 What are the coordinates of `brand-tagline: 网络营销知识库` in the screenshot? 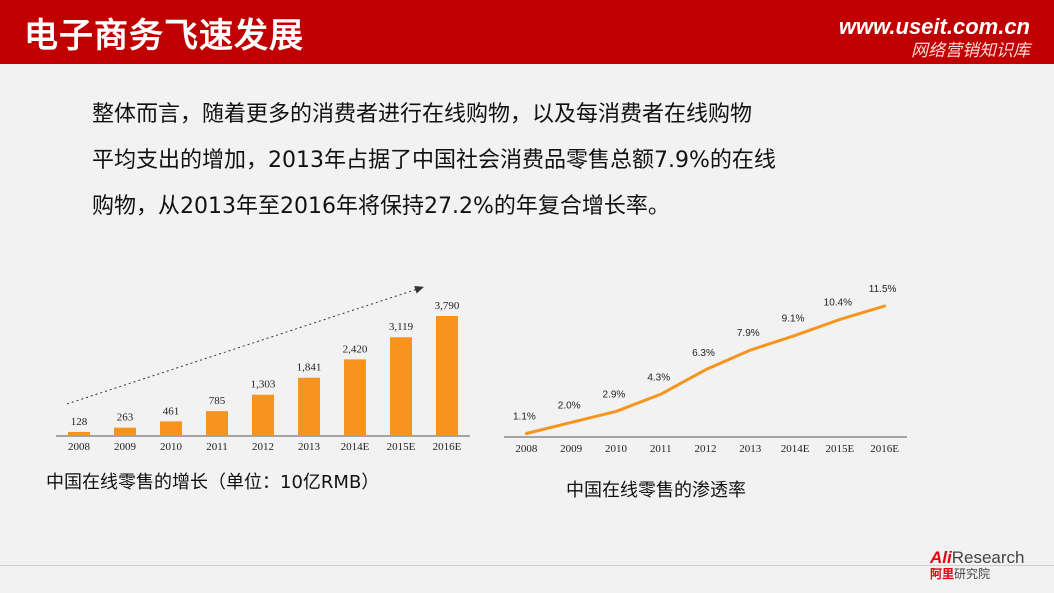 It's located at (970, 51).